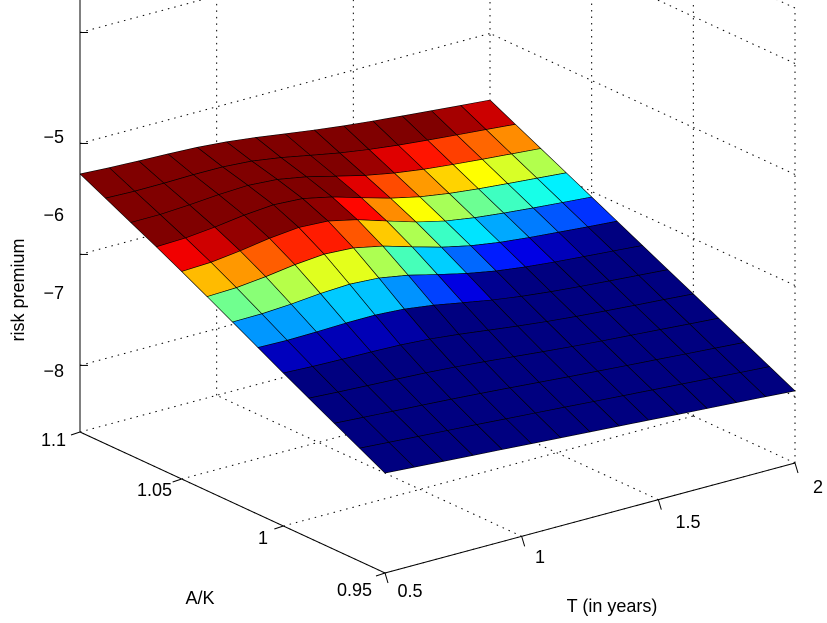 This screenshot has width=827, height=623. I want to click on y-axis-line, so click(232, 502).